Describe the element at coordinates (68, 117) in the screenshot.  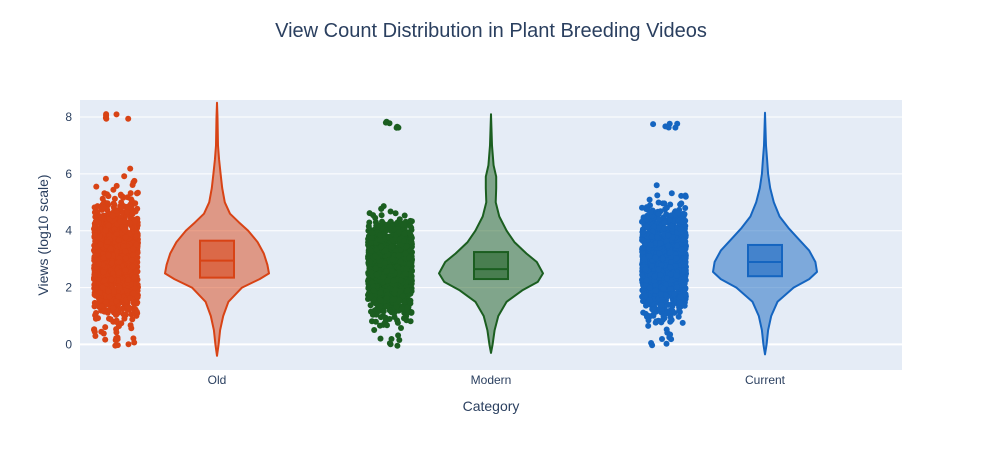
I see `y-tick-label: 8` at that location.